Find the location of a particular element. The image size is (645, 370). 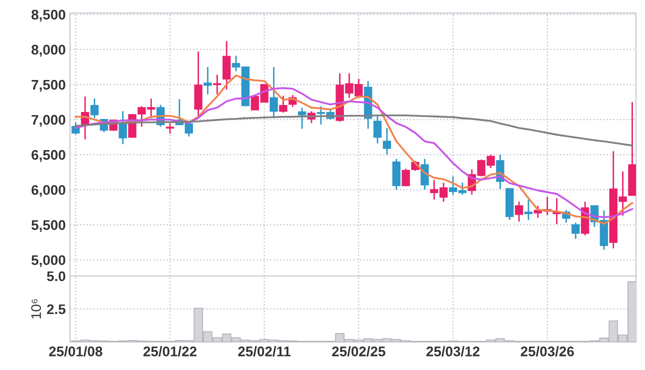

x-tick-label: 25/02/25 is located at coordinates (359, 351).